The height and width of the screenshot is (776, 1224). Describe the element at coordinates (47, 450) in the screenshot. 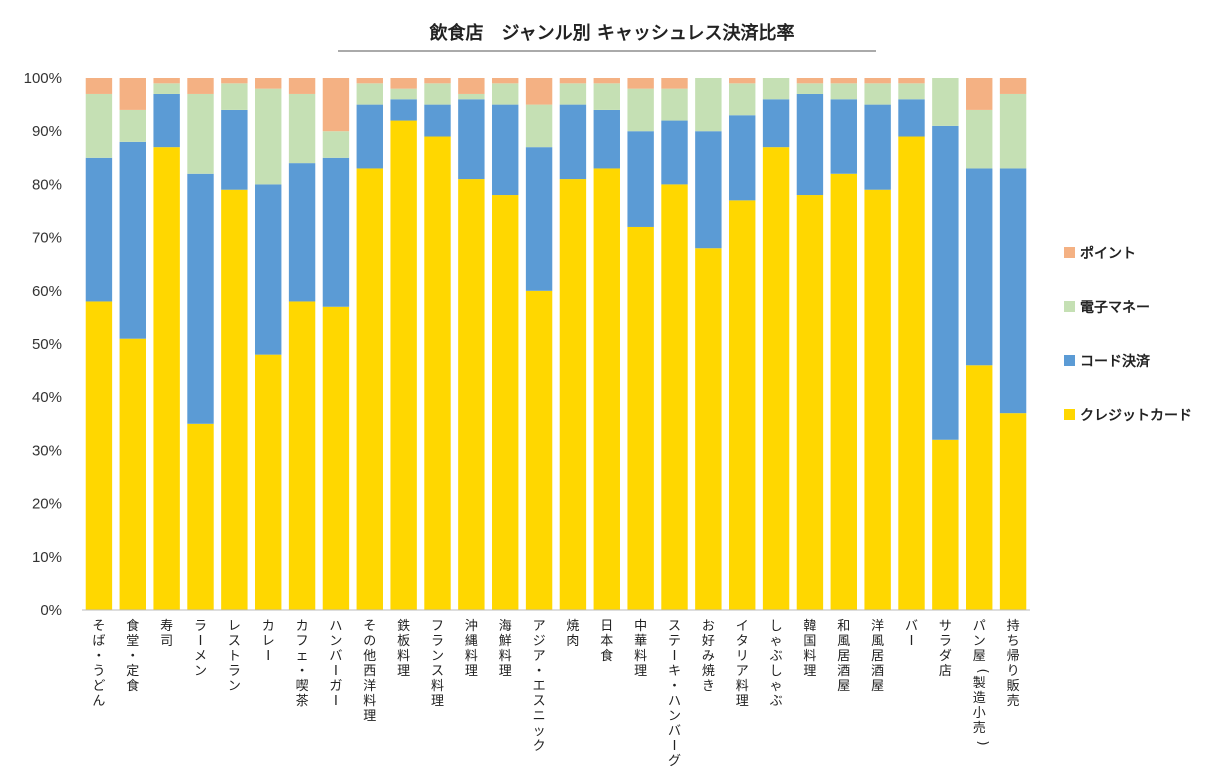

I see `y-tick-label: 30%` at that location.